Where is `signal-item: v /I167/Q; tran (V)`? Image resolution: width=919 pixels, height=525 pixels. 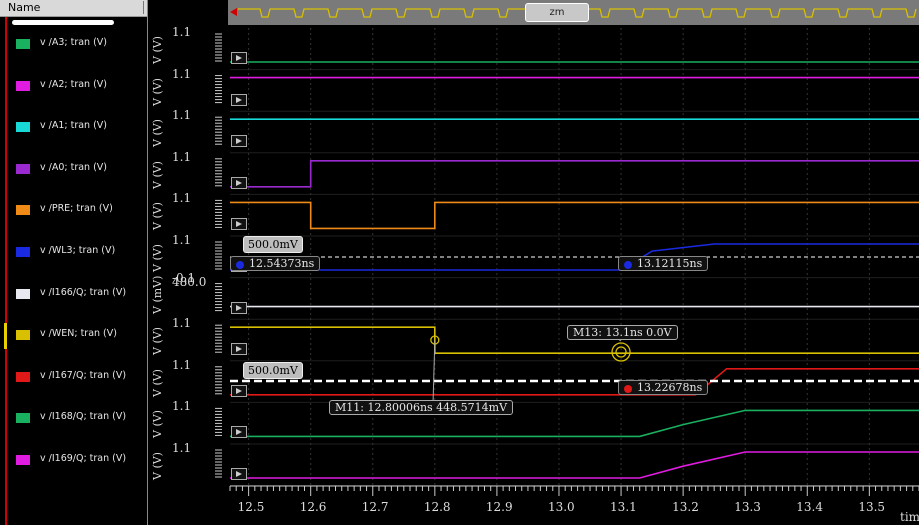
signal-item: v /I167/Q; tran (V) is located at coordinates (79, 379).